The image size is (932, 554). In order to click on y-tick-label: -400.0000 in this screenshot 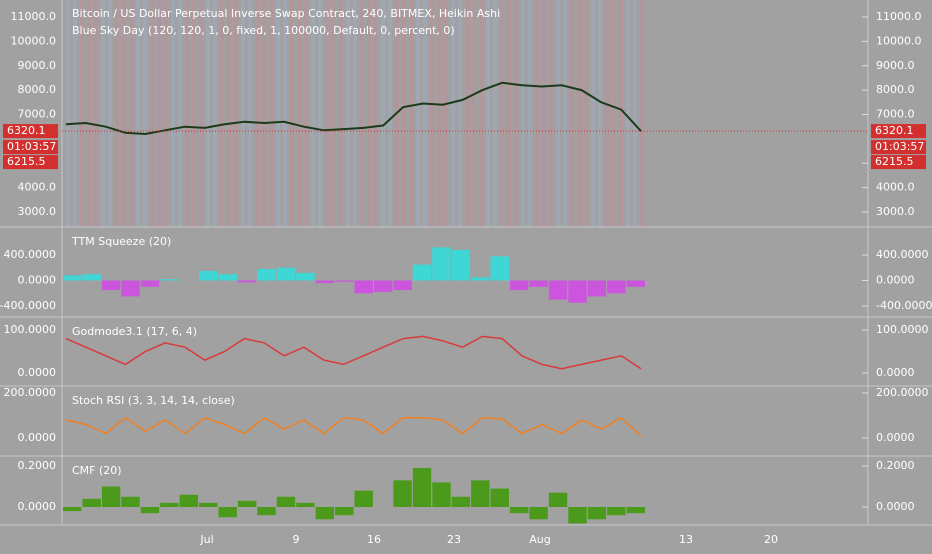, I will do `click(904, 305)`.